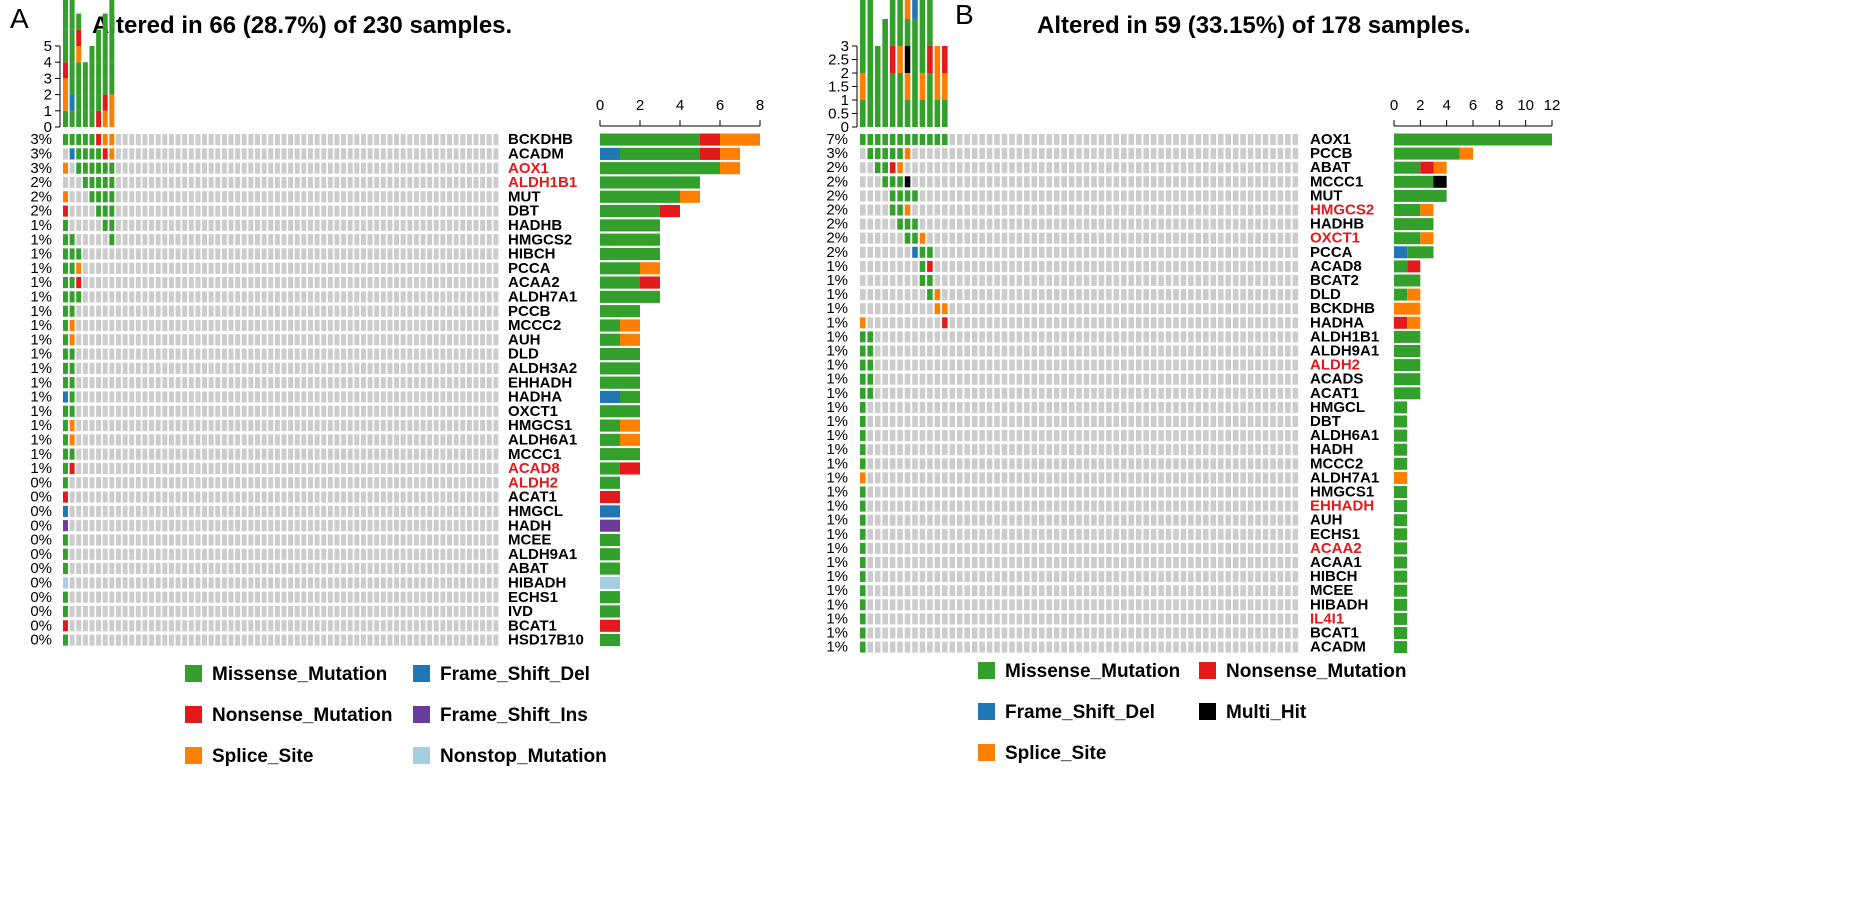  What do you see at coordinates (540, 382) in the screenshot?
I see `gene-name-label: EHHADH` at bounding box center [540, 382].